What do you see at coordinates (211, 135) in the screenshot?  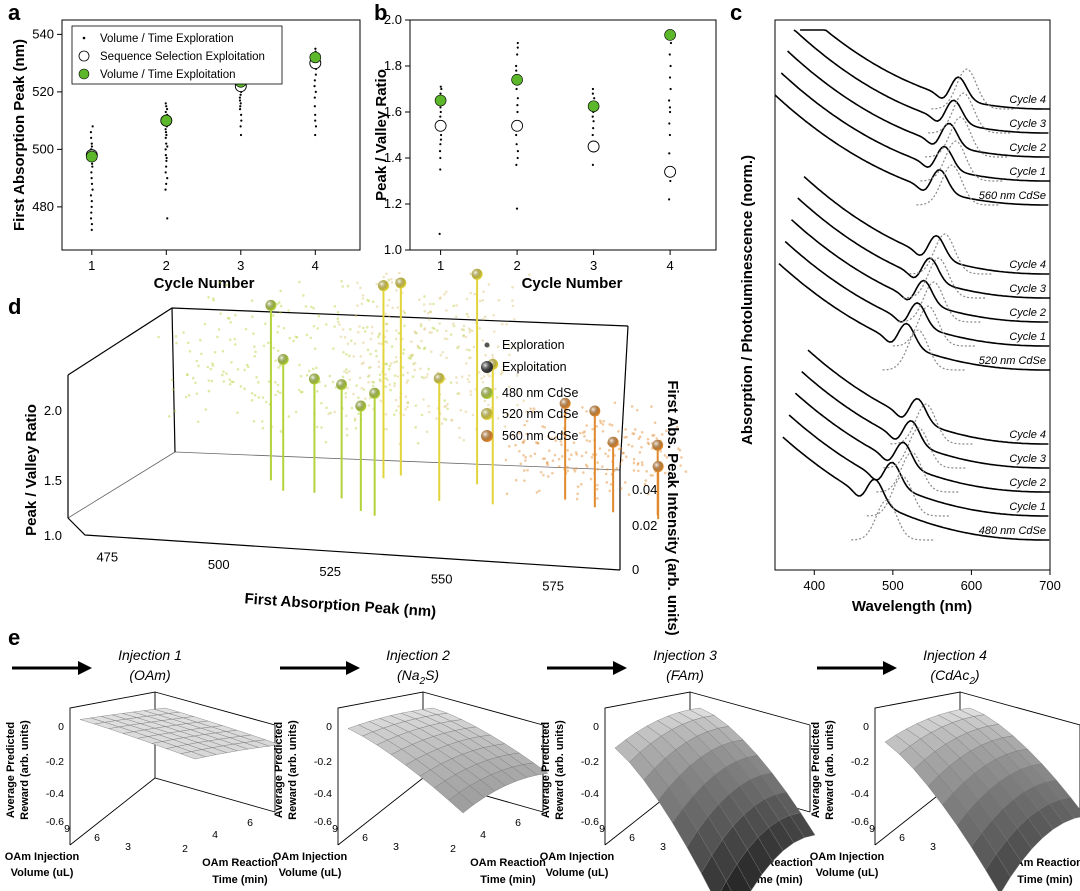 I see `panel-a-frame` at bounding box center [211, 135].